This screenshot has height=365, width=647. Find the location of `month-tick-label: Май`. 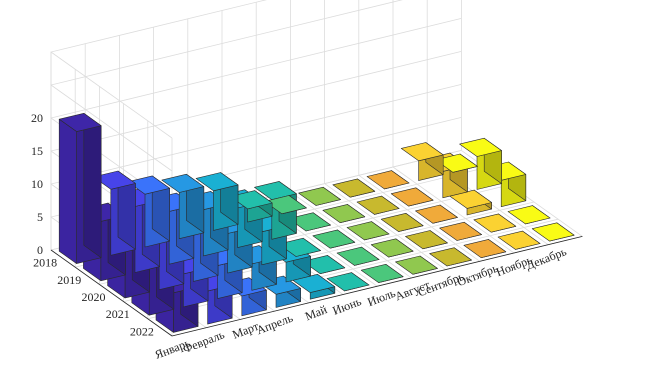

month-tick-label: Май is located at coordinates (316, 312).